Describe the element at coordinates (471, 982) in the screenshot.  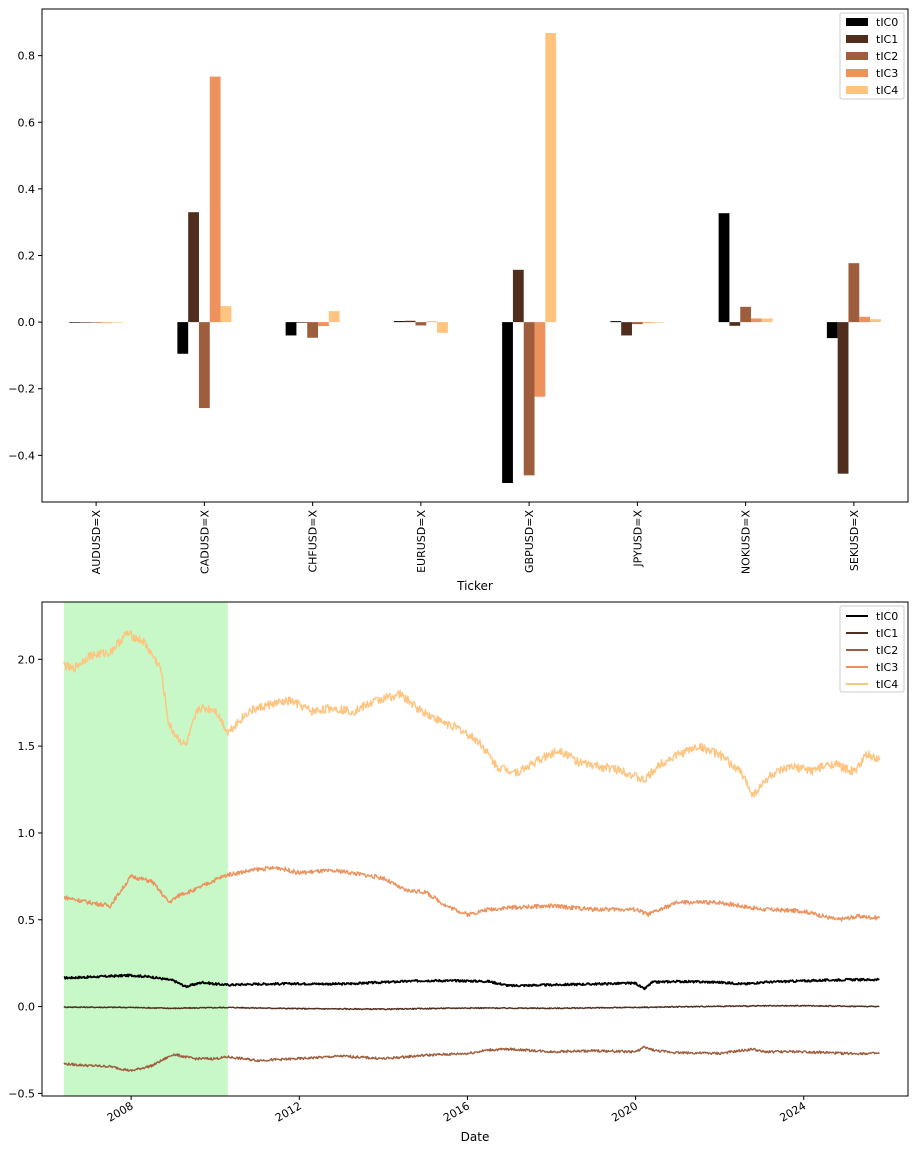
I see `line-tic0` at that location.